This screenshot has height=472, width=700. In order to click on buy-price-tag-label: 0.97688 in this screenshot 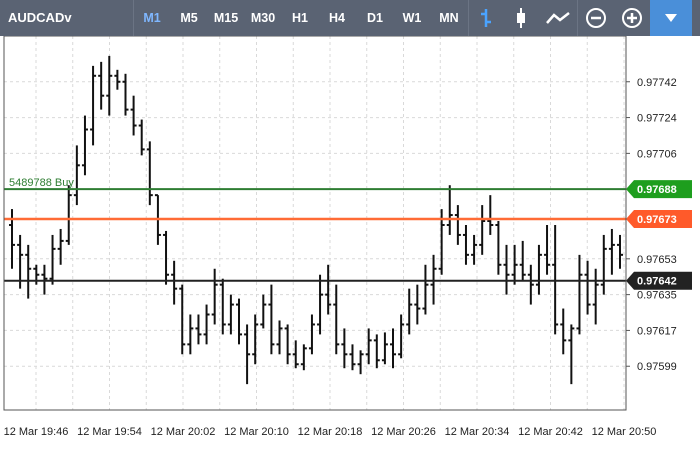, I will do `click(657, 190)`.